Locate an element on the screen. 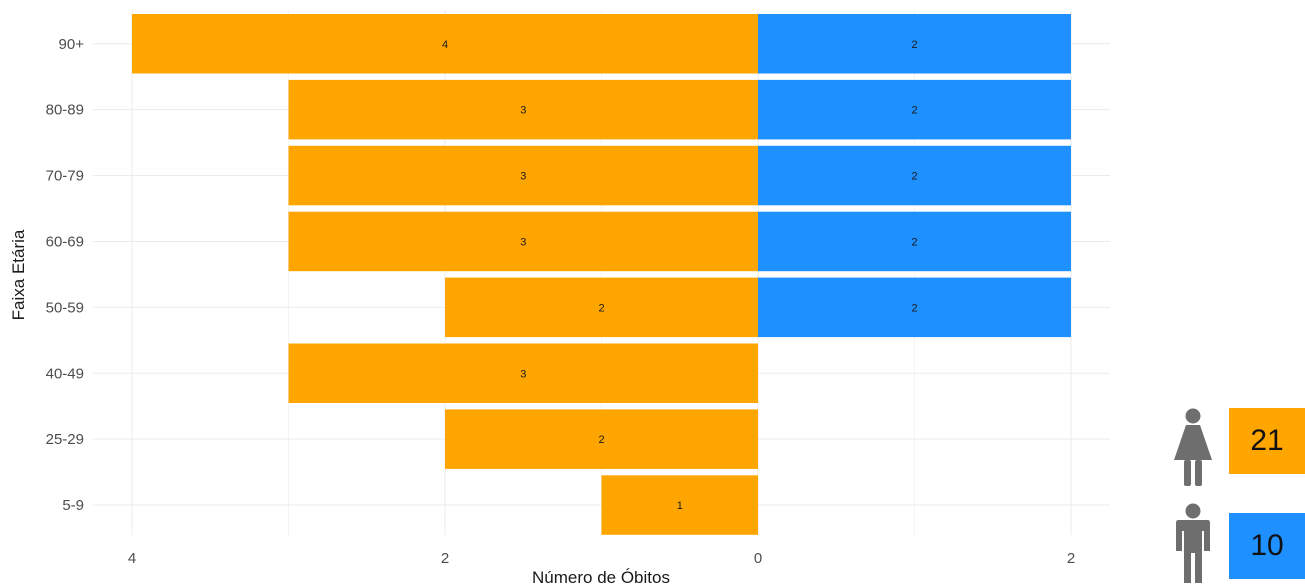  bar-value-label: 1 is located at coordinates (680, 506).